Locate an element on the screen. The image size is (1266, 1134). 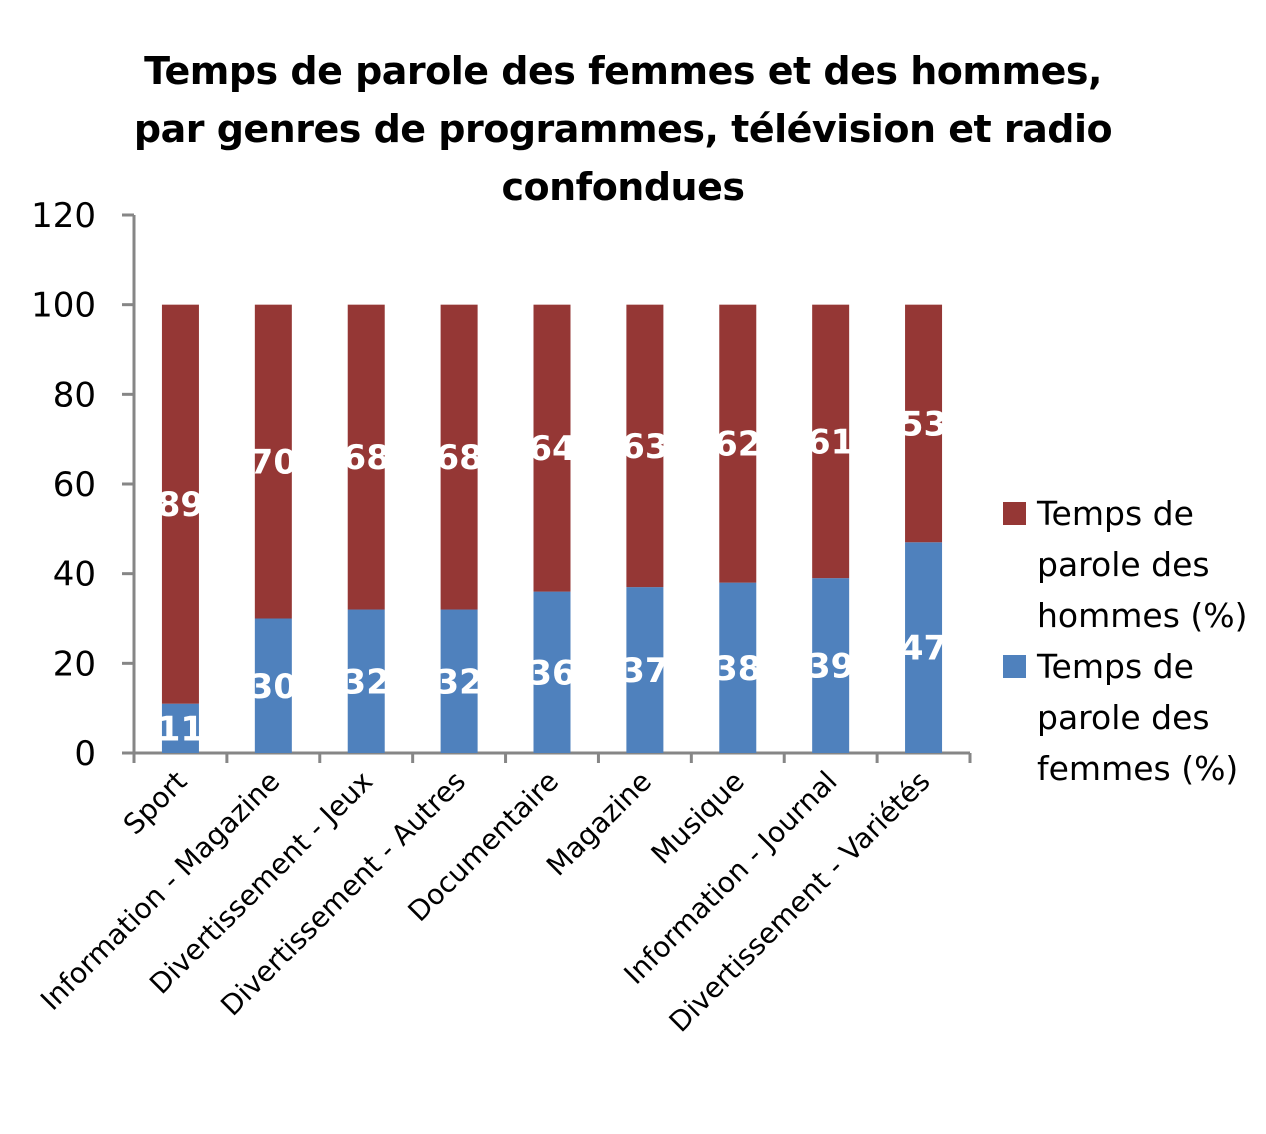
y-axis: 0 20 40 60 80 100 120 is located at coordinates (83, 485).